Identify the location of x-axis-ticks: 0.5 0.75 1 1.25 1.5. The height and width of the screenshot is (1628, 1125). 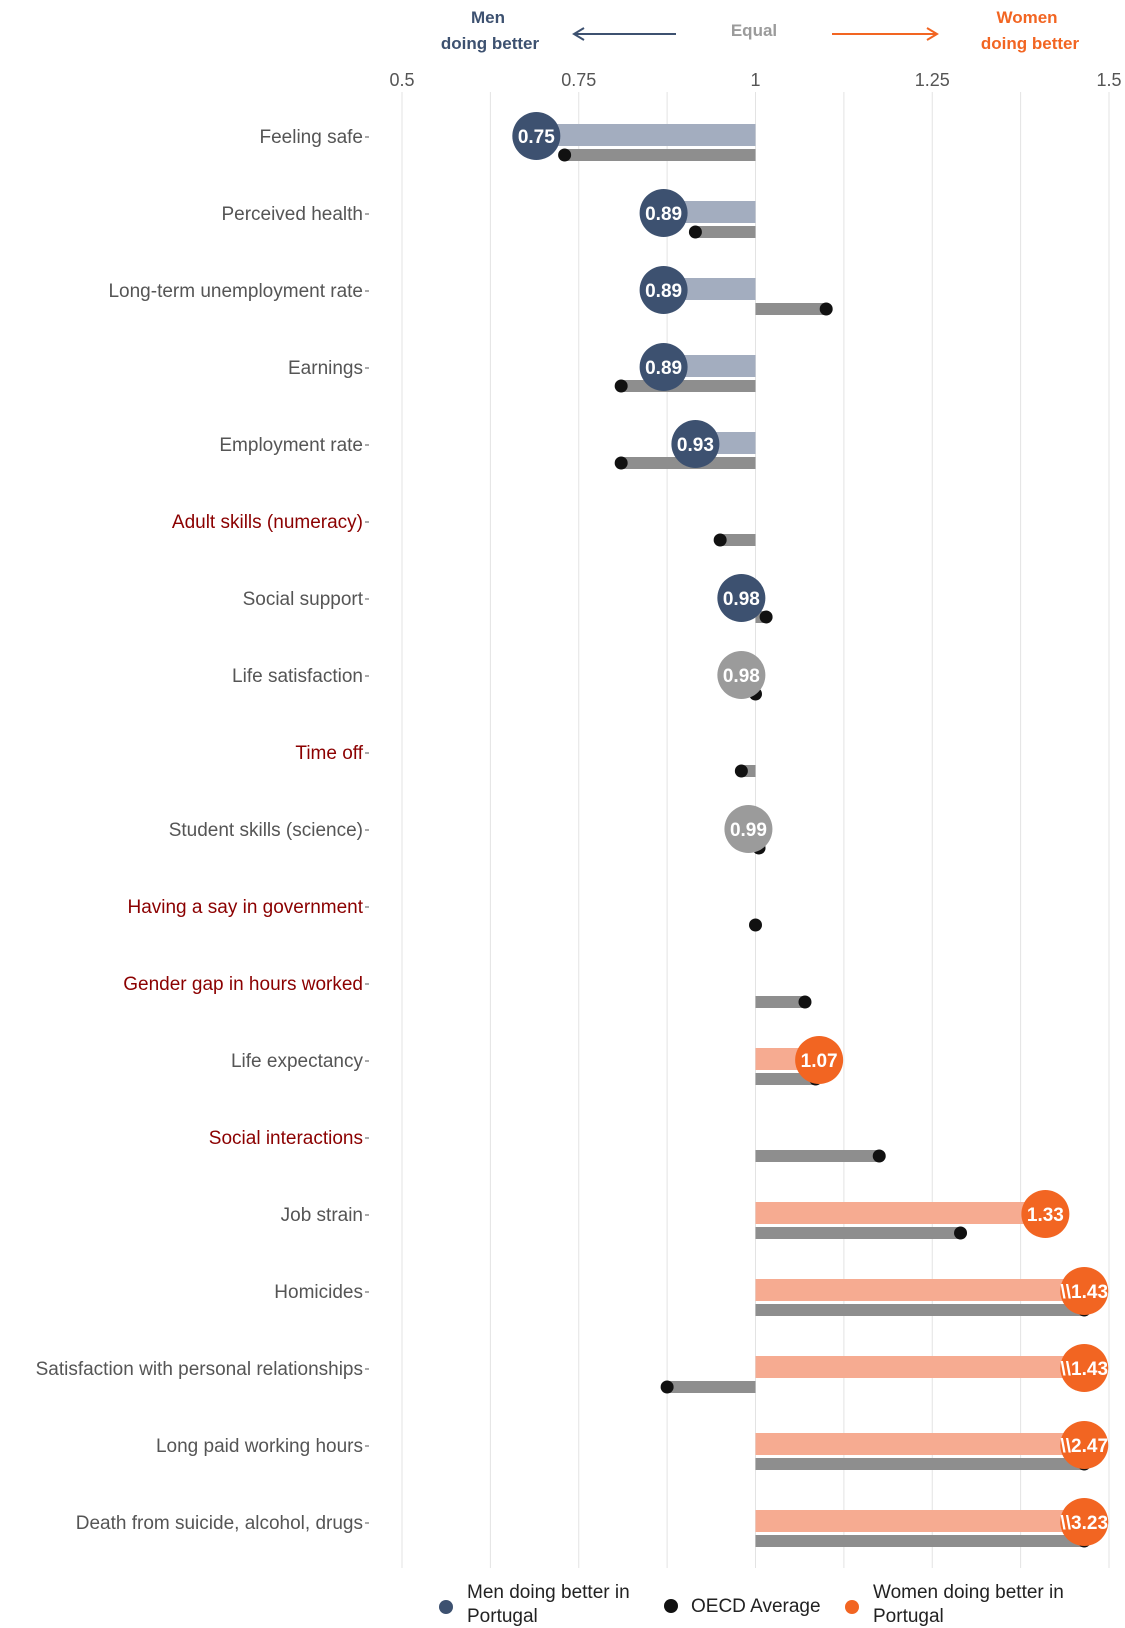
(755, 80).